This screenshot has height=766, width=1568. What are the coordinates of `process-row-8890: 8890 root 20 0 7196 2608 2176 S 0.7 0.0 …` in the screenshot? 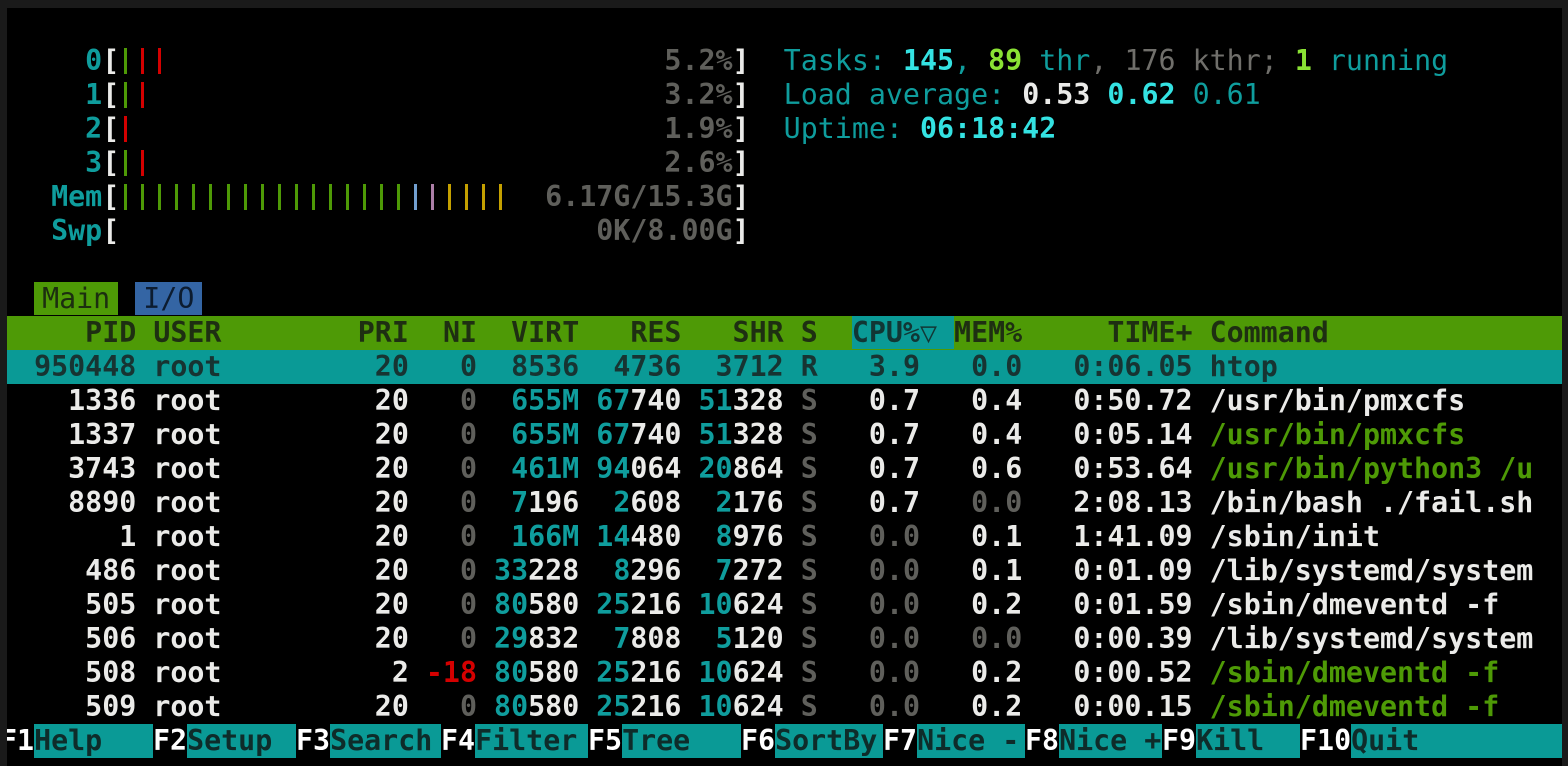 It's located at (784, 503).